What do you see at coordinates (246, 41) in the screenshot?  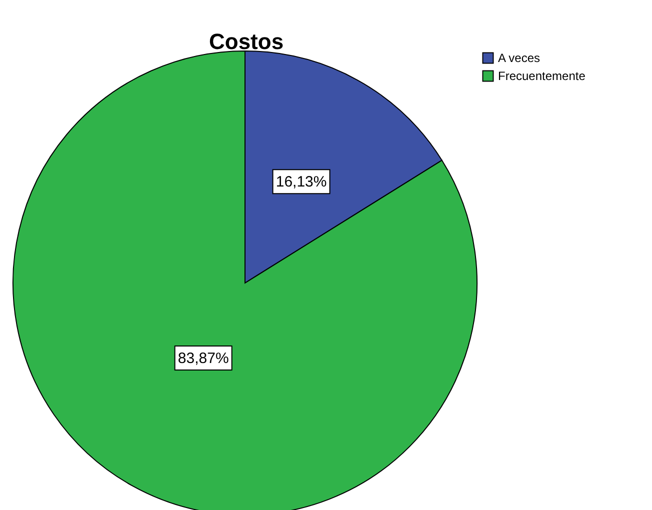 I see `chart-title: Costos` at bounding box center [246, 41].